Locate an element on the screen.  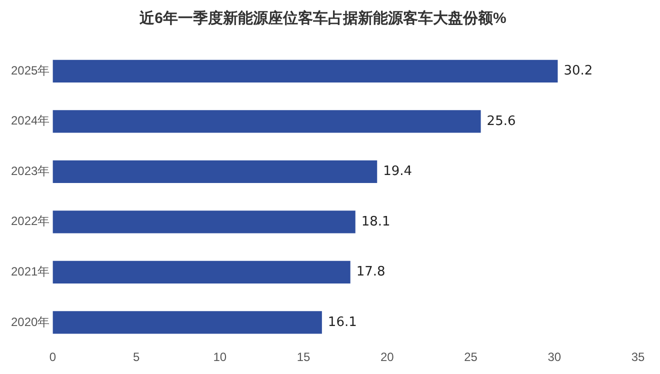
data-label: 30.2 is located at coordinates (578, 71).